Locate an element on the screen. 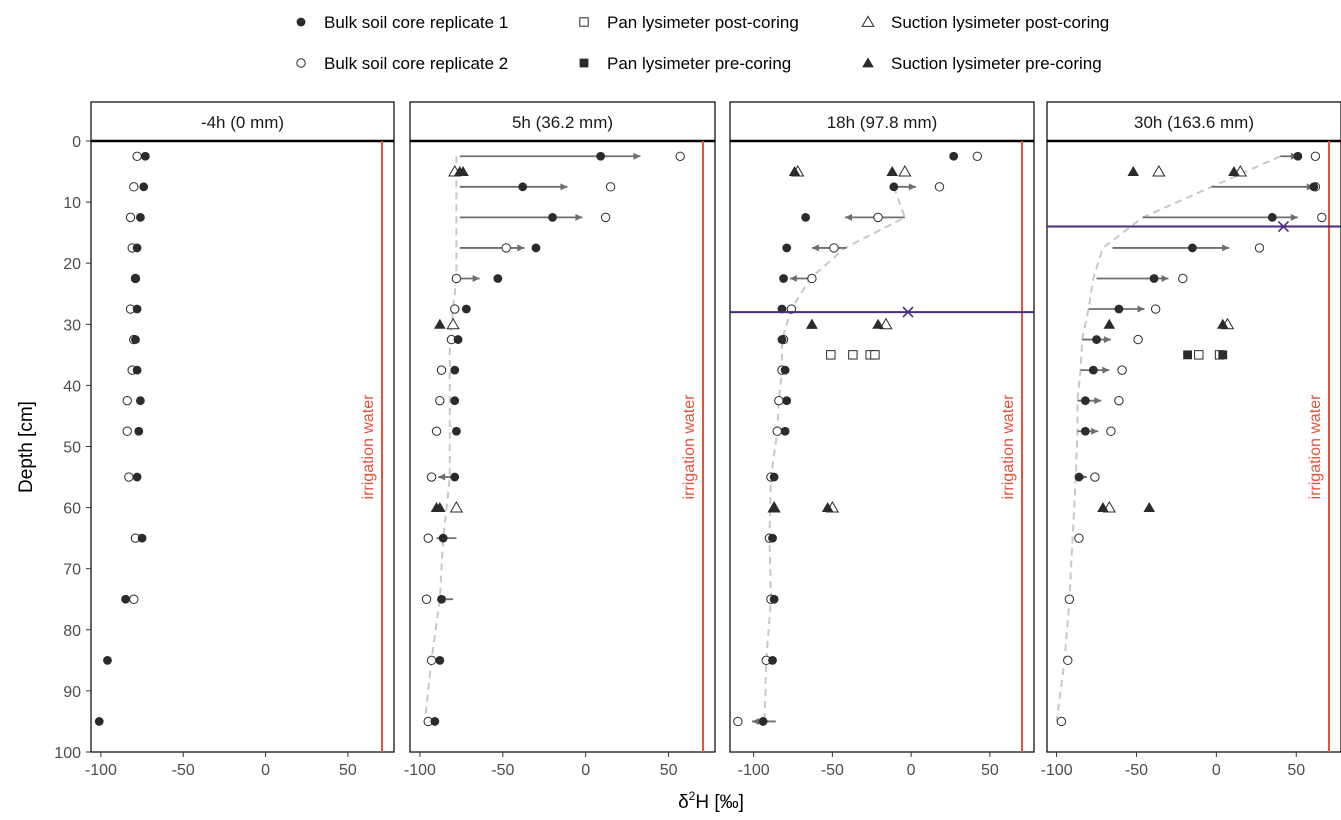 This screenshot has width=1341, height=820. legend-label: Pan lysimeter pre-coring is located at coordinates (699, 63).